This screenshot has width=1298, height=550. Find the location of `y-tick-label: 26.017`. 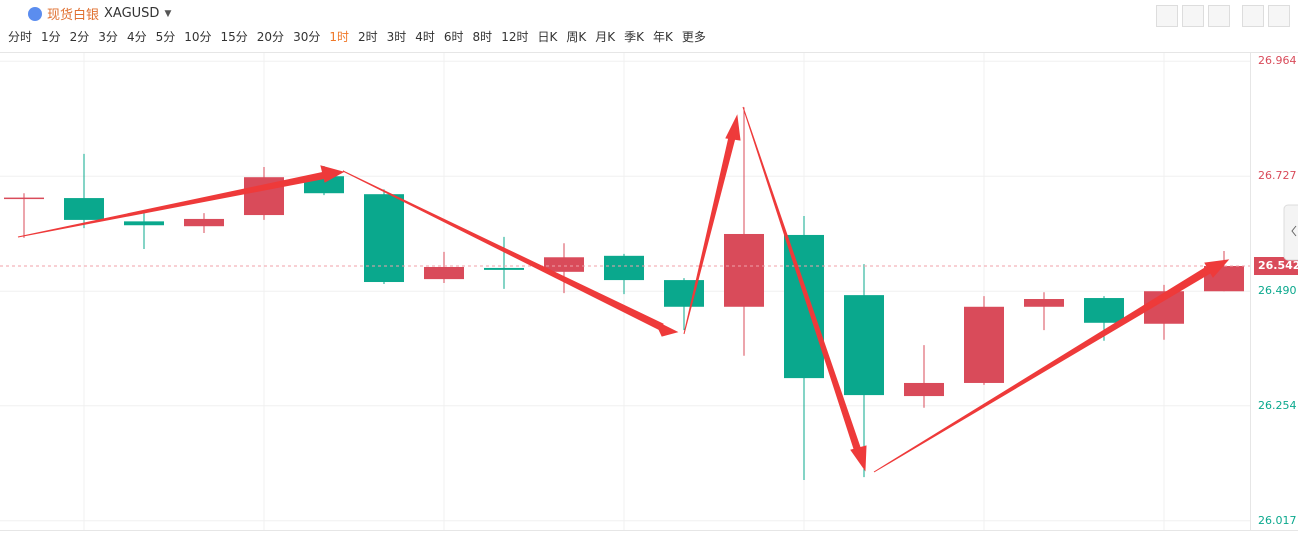

y-tick-label: 26.017 is located at coordinates (1277, 520).